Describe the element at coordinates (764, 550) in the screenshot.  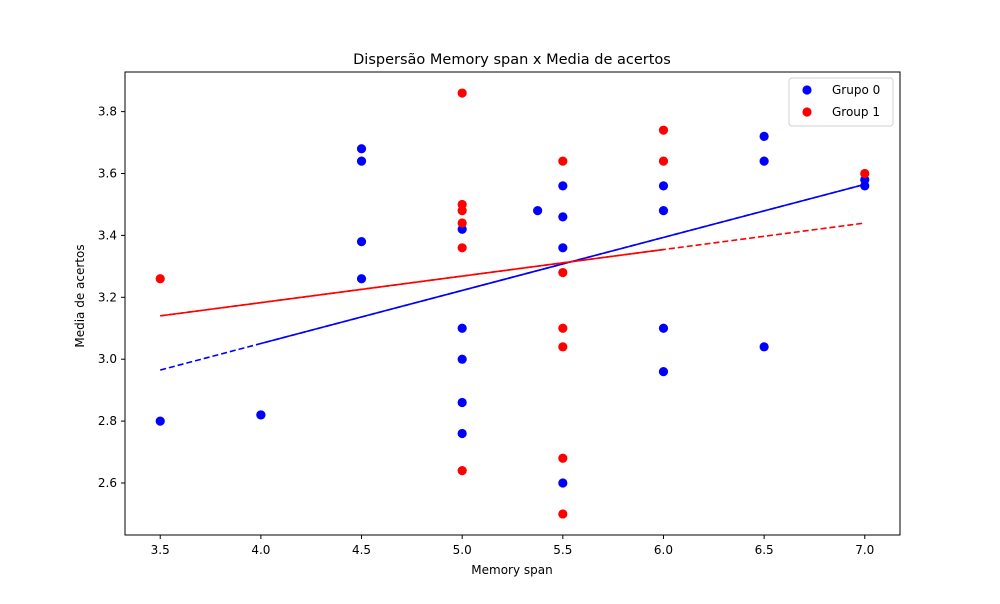
I see `x-tick-label: 6.5` at that location.